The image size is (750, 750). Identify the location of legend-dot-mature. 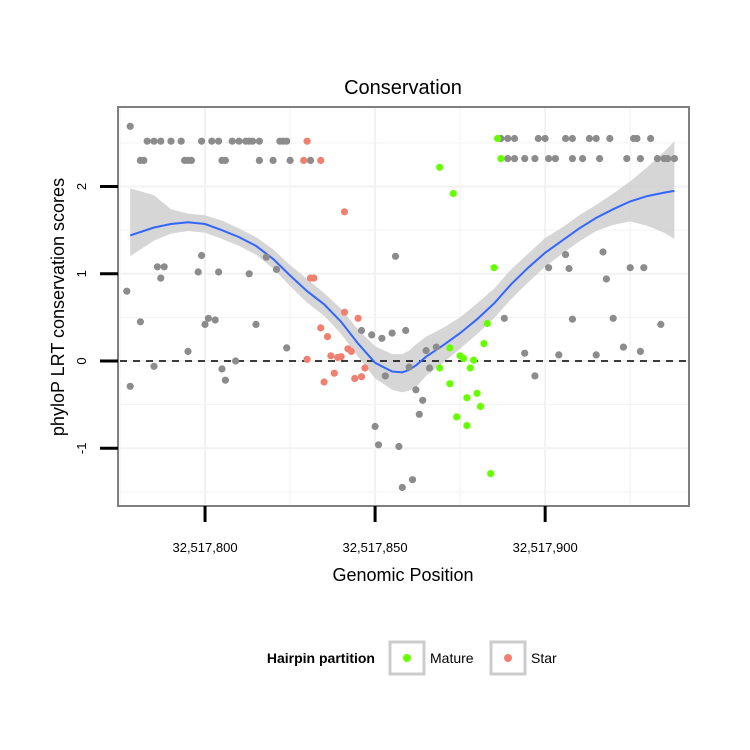
(407, 658).